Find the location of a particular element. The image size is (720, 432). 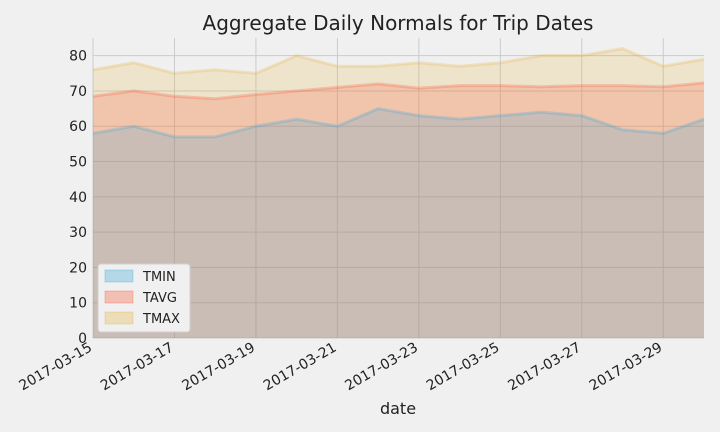

legend-label-tmax: TMAX is located at coordinates (161, 319).